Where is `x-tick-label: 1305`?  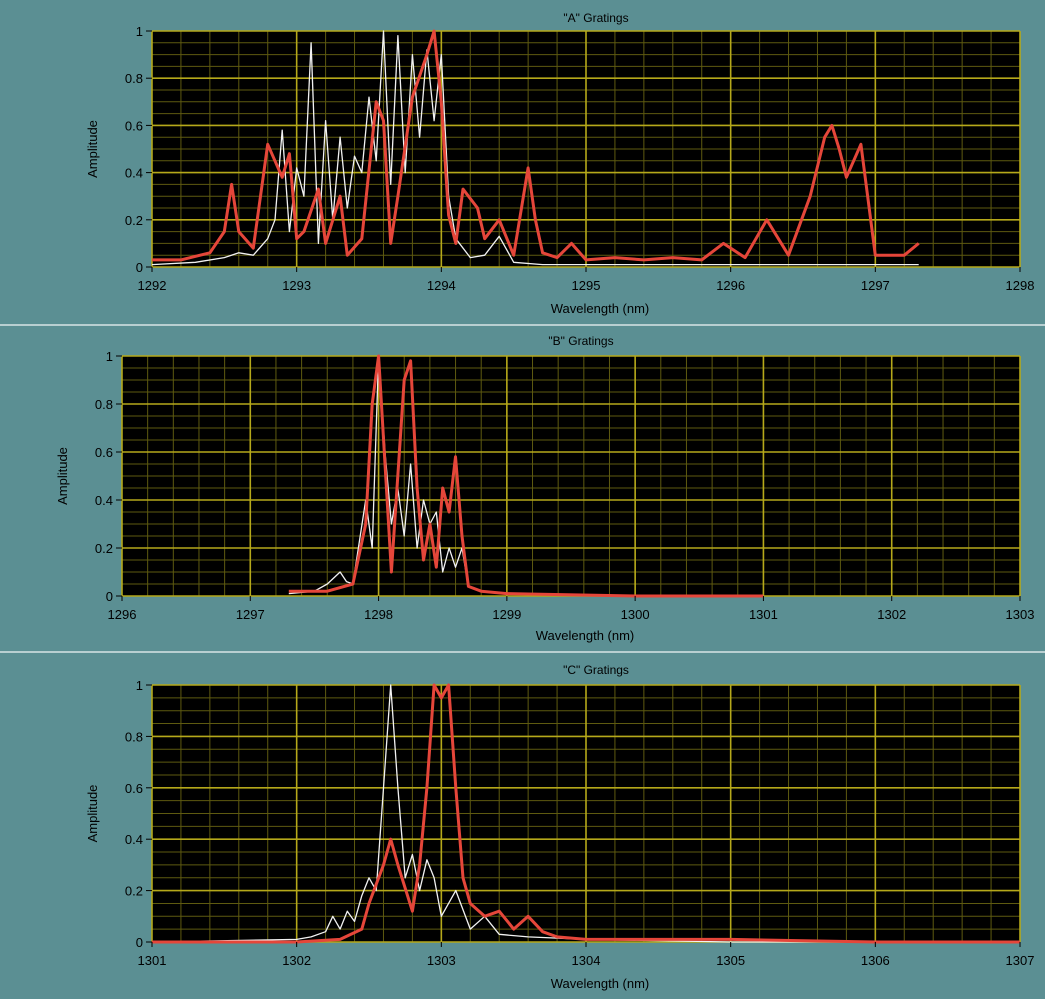 x-tick-label: 1305 is located at coordinates (730, 960).